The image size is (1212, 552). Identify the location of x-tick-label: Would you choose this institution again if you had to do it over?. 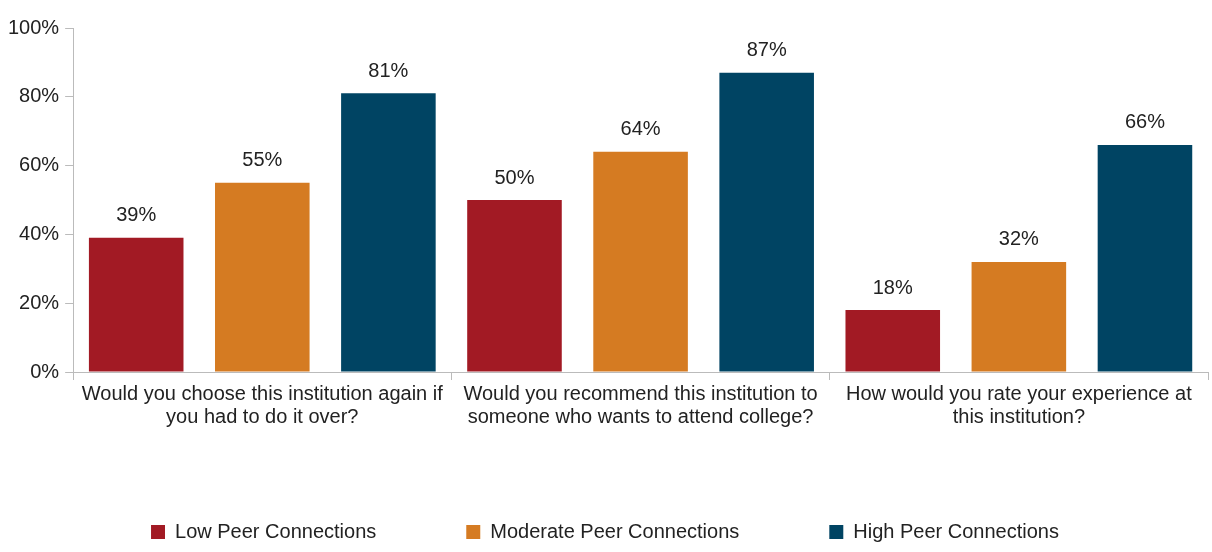
(262, 405).